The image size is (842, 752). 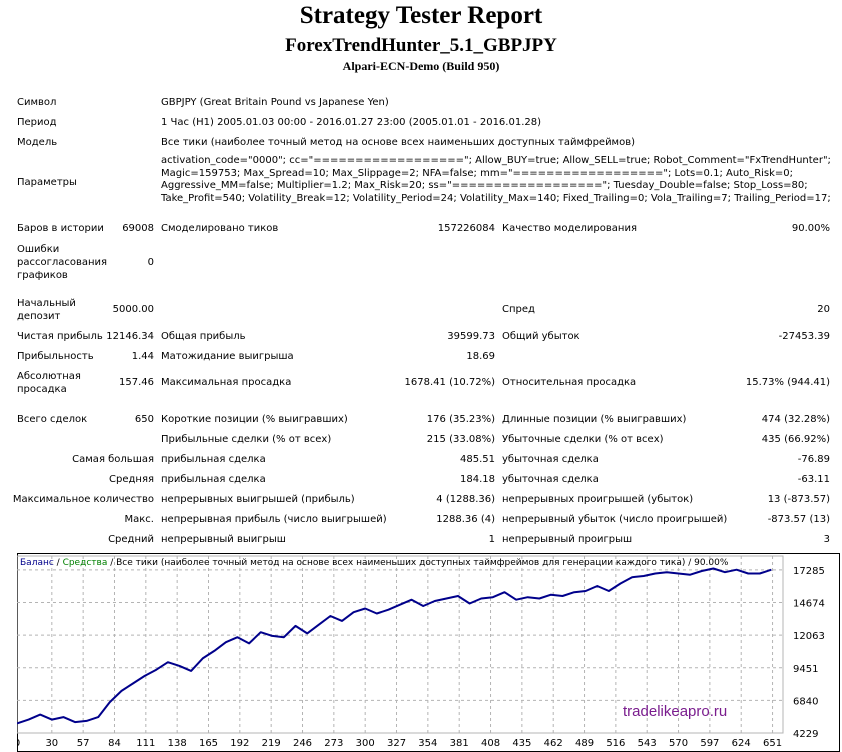 What do you see at coordinates (421, 66) in the screenshot?
I see `server-name: Alpari-ECN-Demo (Build 950)` at bounding box center [421, 66].